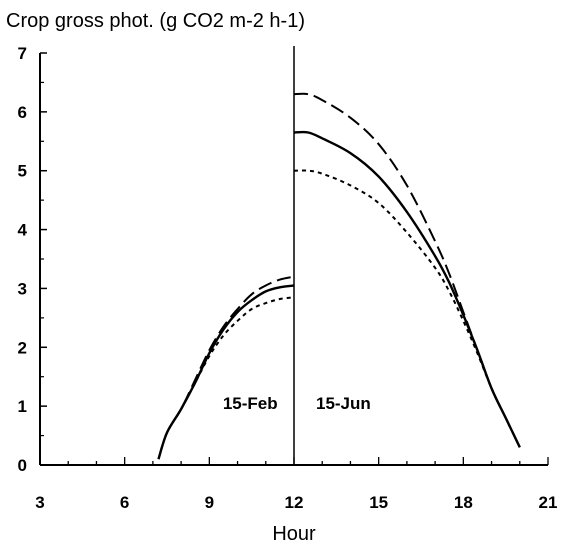 The width and height of the screenshot is (561, 549). What do you see at coordinates (343, 403) in the screenshot?
I see `date-annotation: 15-Jun` at bounding box center [343, 403].